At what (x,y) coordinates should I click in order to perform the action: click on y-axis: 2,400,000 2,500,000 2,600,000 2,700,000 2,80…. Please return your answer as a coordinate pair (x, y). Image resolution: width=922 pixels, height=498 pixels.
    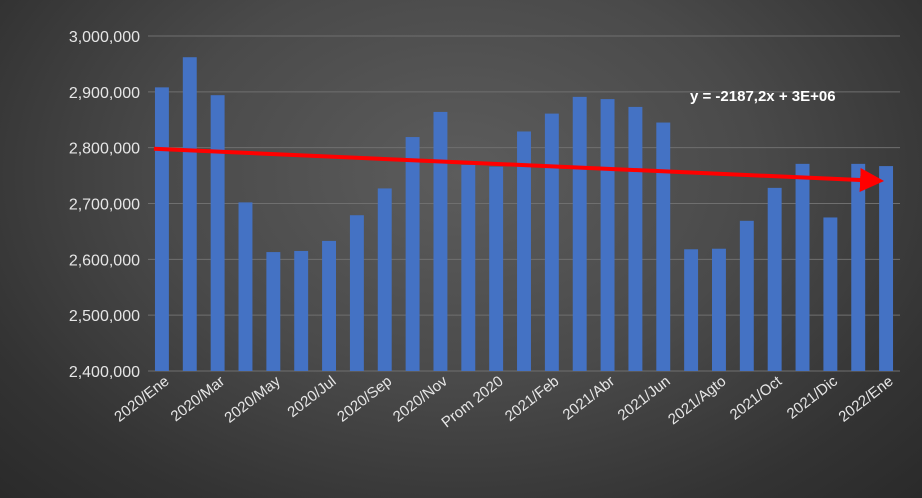
    Looking at the image, I should click on (104, 205).